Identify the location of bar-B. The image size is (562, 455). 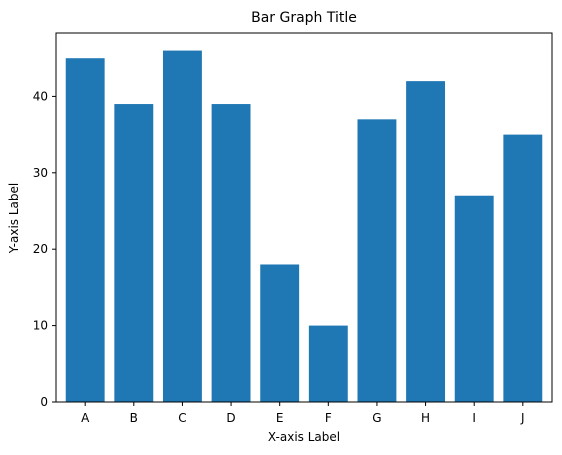
(134, 253).